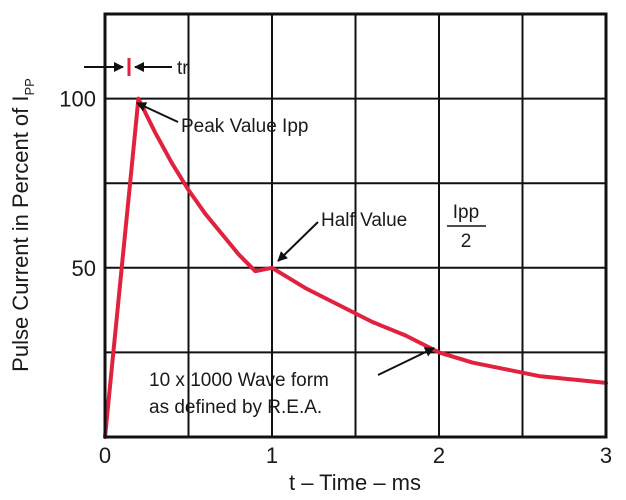 The width and height of the screenshot is (626, 500). I want to click on y-axis-title-subscript: PP, so click(29, 86).